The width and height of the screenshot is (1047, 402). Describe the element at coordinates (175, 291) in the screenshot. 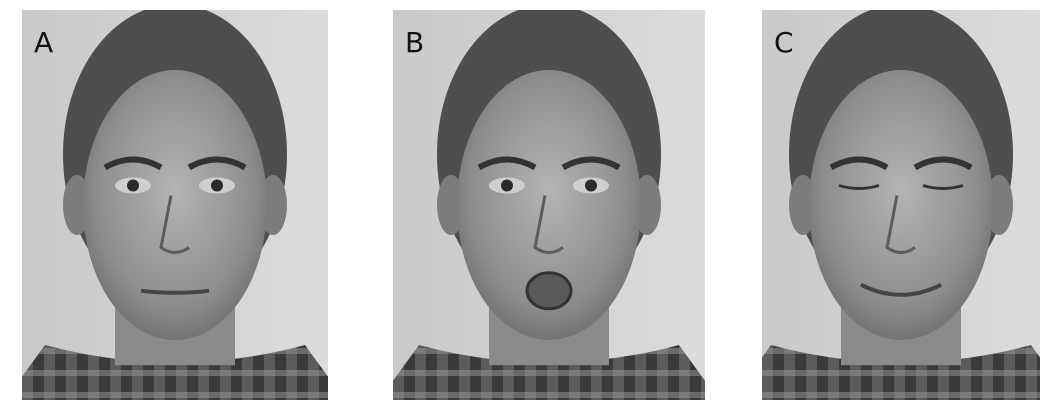

I see `mouth` at that location.